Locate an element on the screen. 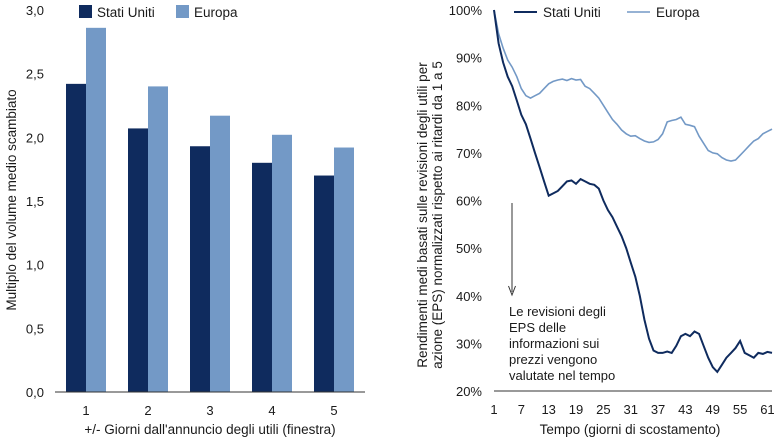 Image resolution: width=780 pixels, height=440 pixels. y-tick-label: 60% is located at coordinates (469, 201).